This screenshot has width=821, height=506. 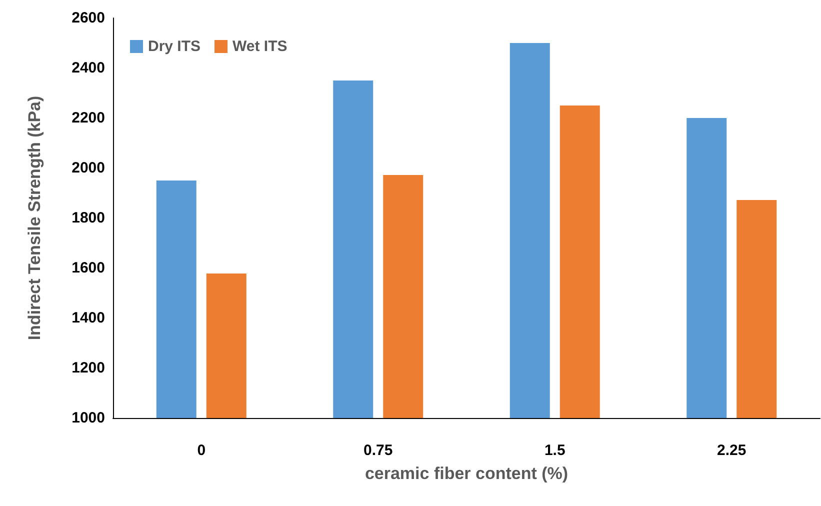 I want to click on x-tick-label: 0, so click(x=201, y=450).